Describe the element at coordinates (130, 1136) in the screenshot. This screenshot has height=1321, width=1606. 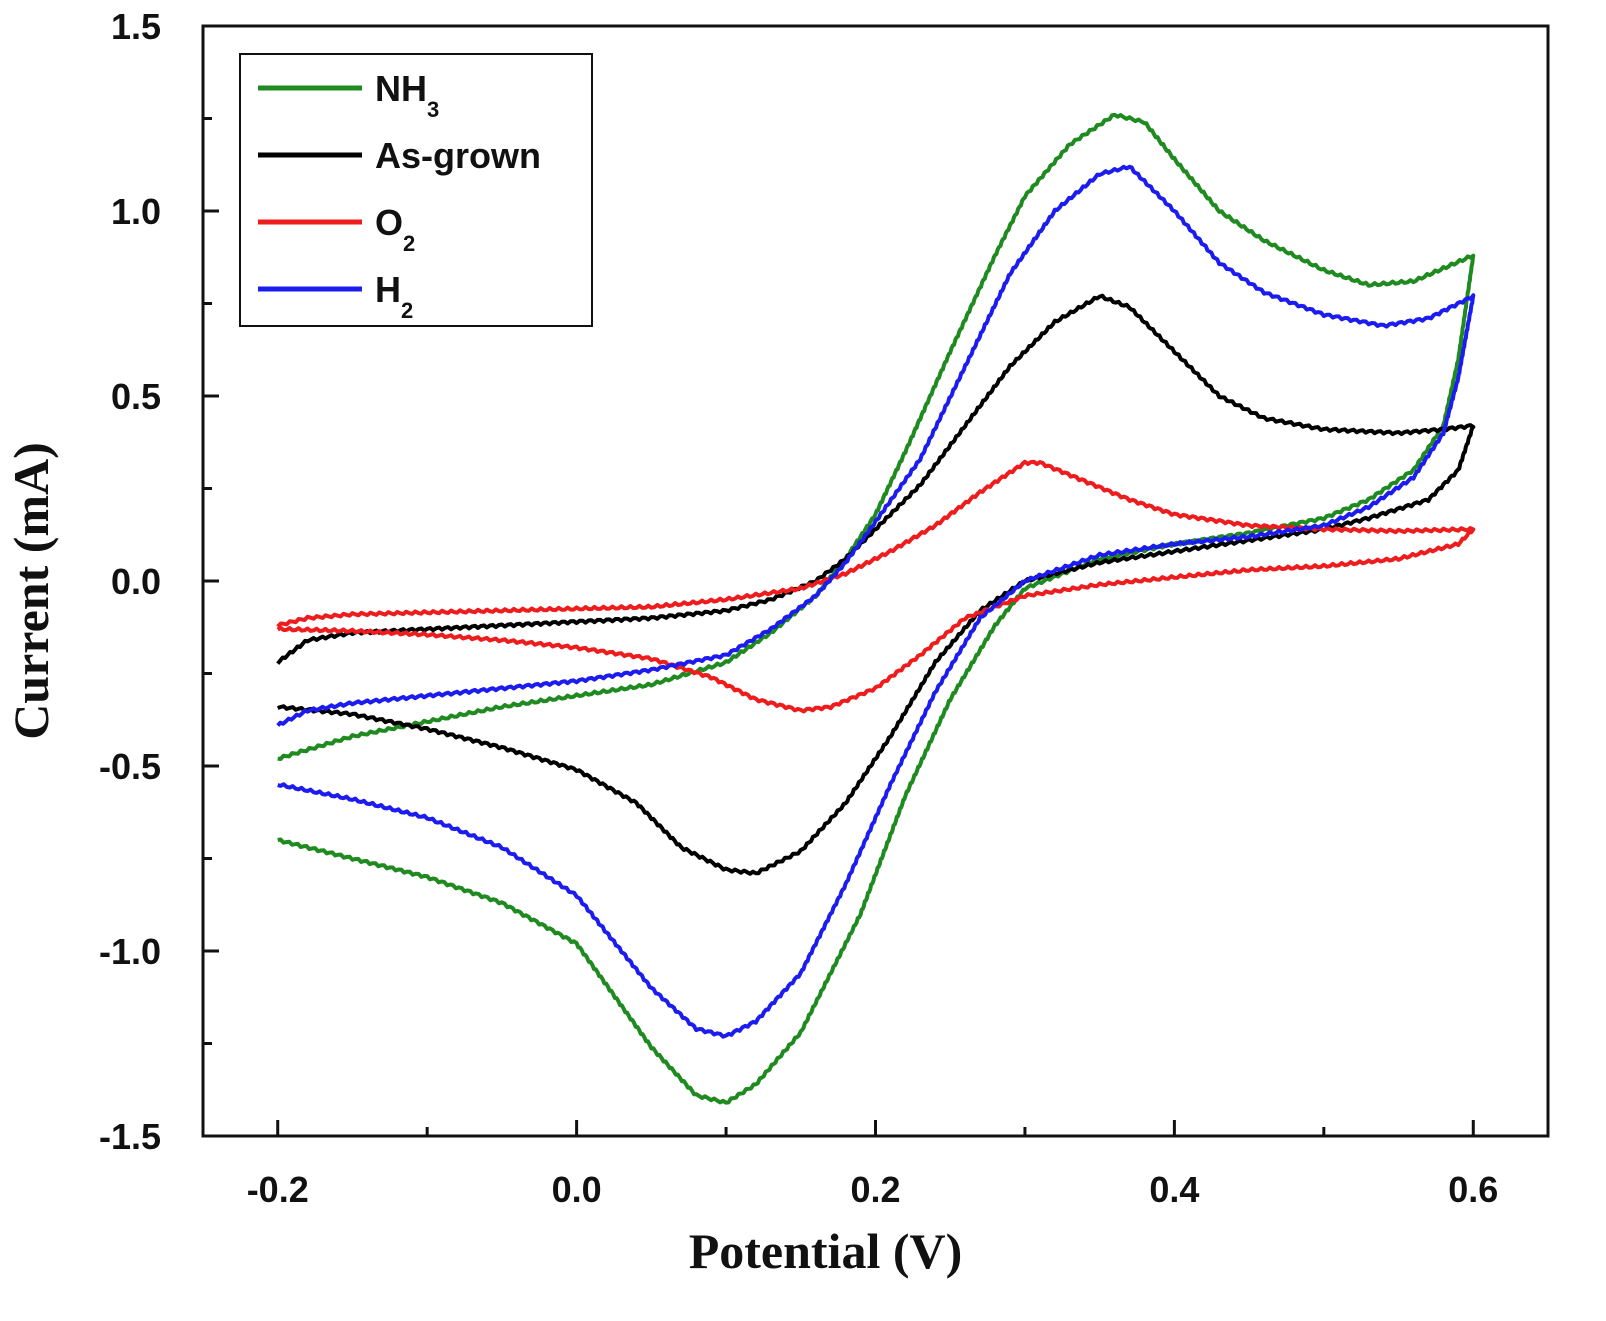
I see `y-tick-label: -1.5` at that location.